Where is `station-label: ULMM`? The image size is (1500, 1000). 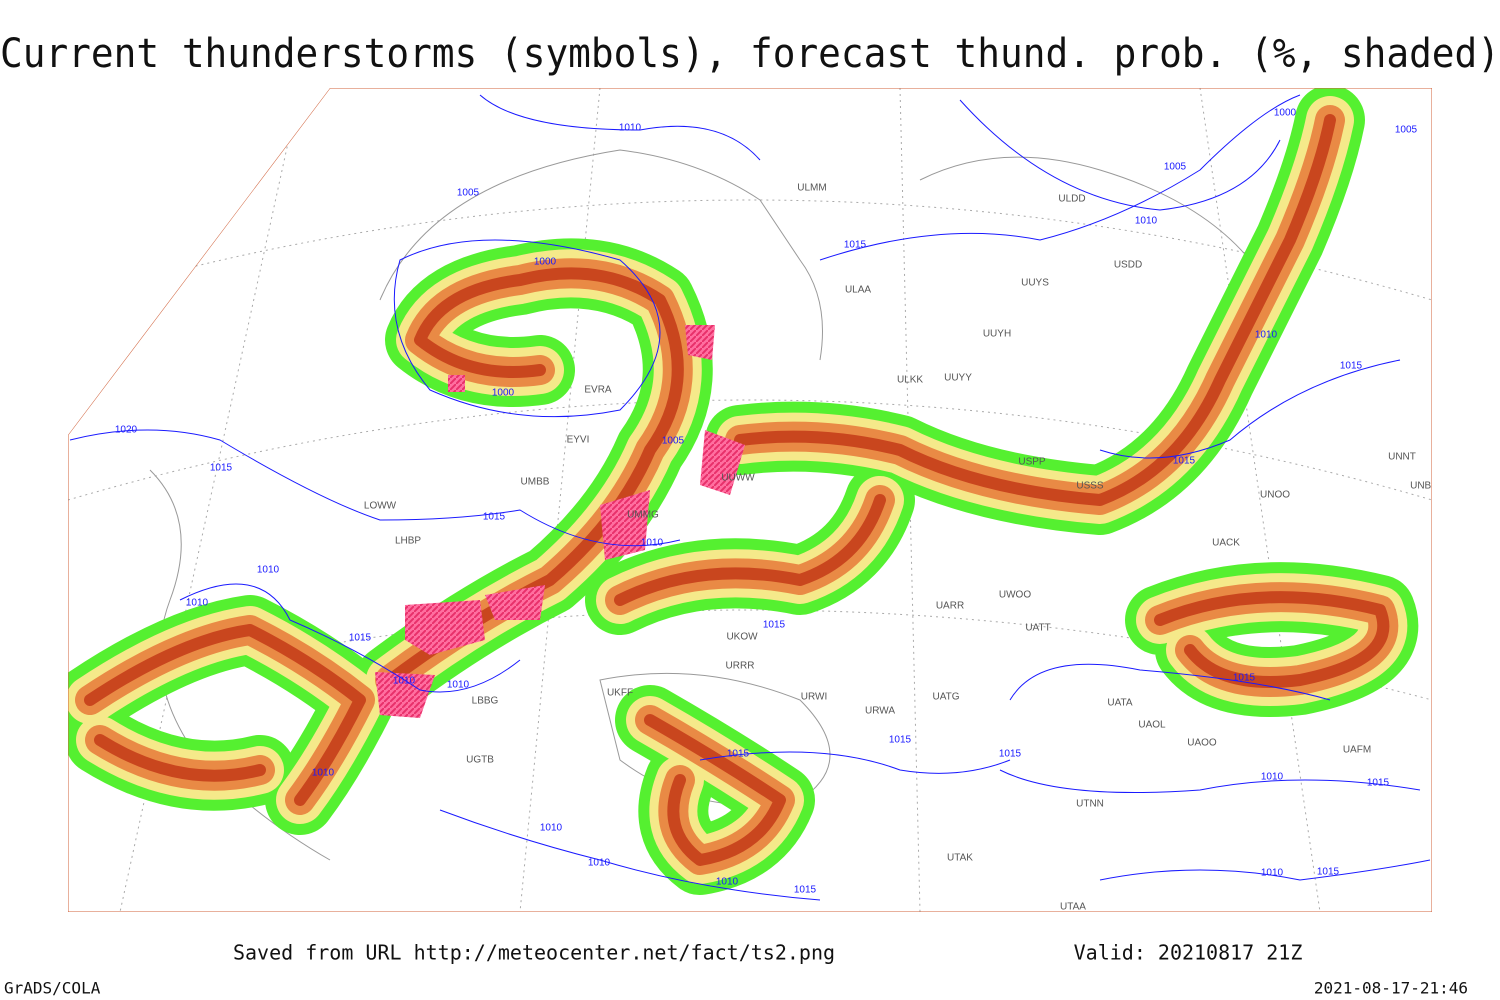 station-label: ULMM is located at coordinates (811, 188).